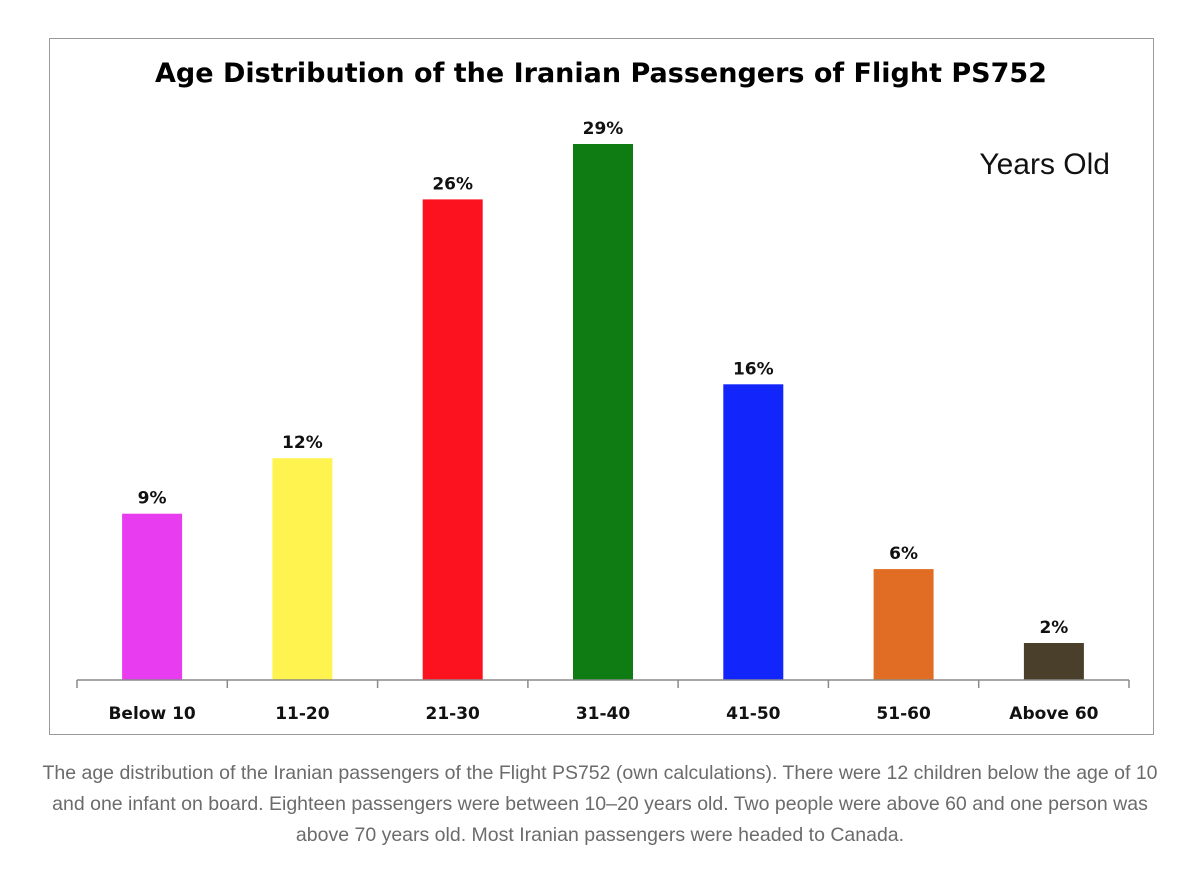  I want to click on data-label: 9%, so click(152, 499).